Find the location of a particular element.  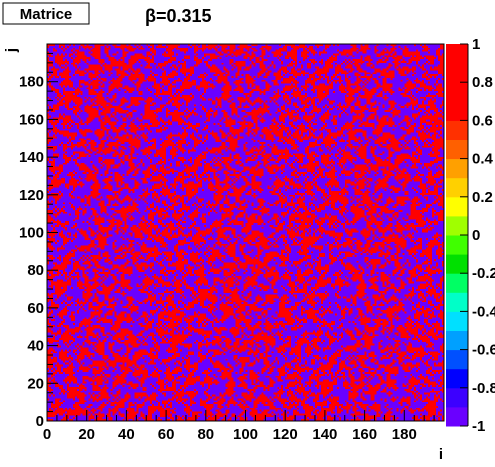

x-tick-label: 20 is located at coordinates (86, 434).